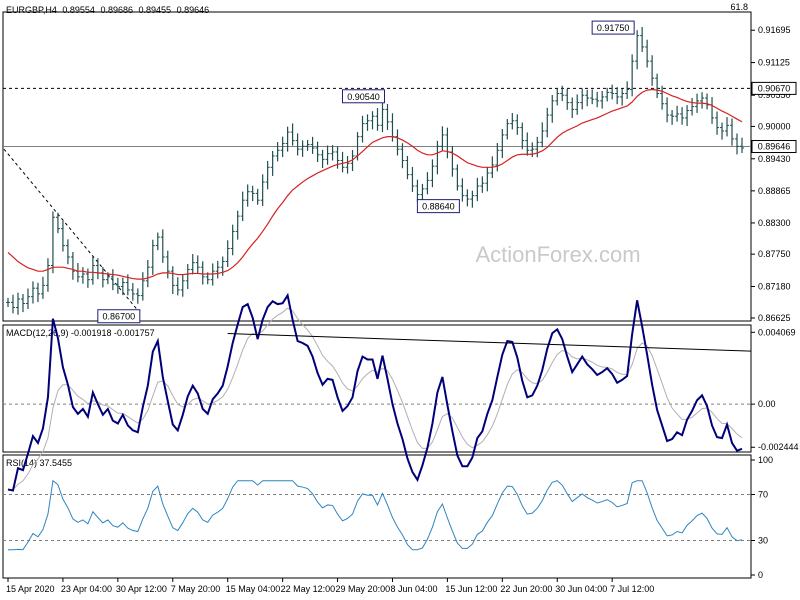 The width and height of the screenshot is (800, 600). What do you see at coordinates (777, 332) in the screenshot?
I see `macd-tick-label: 0.004069` at bounding box center [777, 332].